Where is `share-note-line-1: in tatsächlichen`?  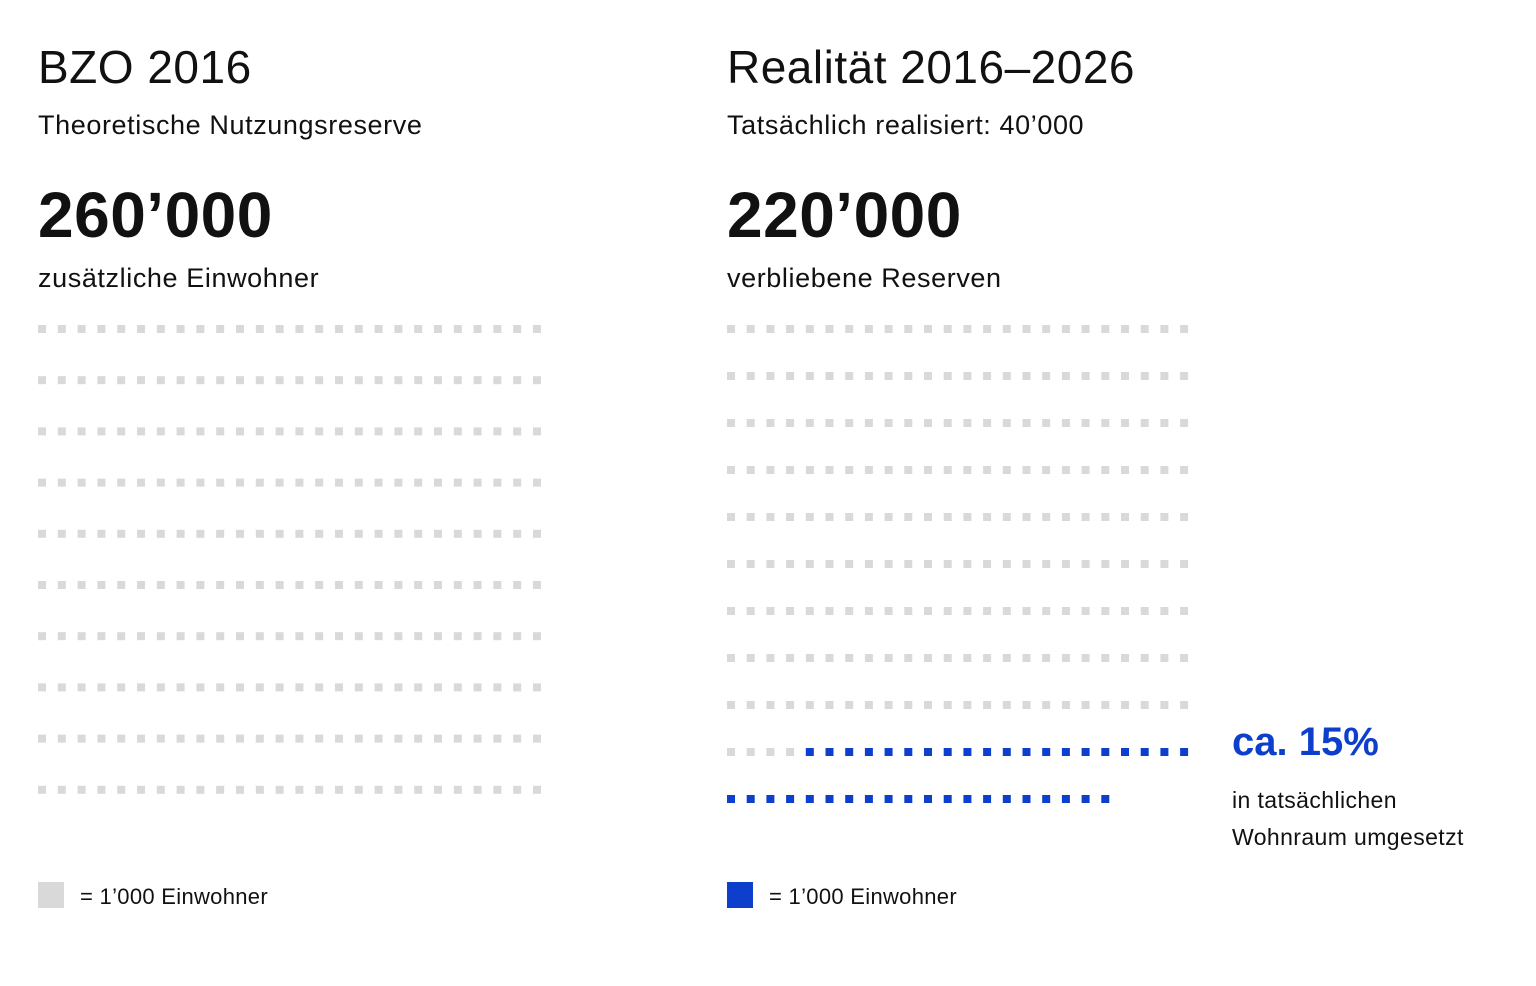
share-note-line-1: in tatsächlichen is located at coordinates (1314, 800).